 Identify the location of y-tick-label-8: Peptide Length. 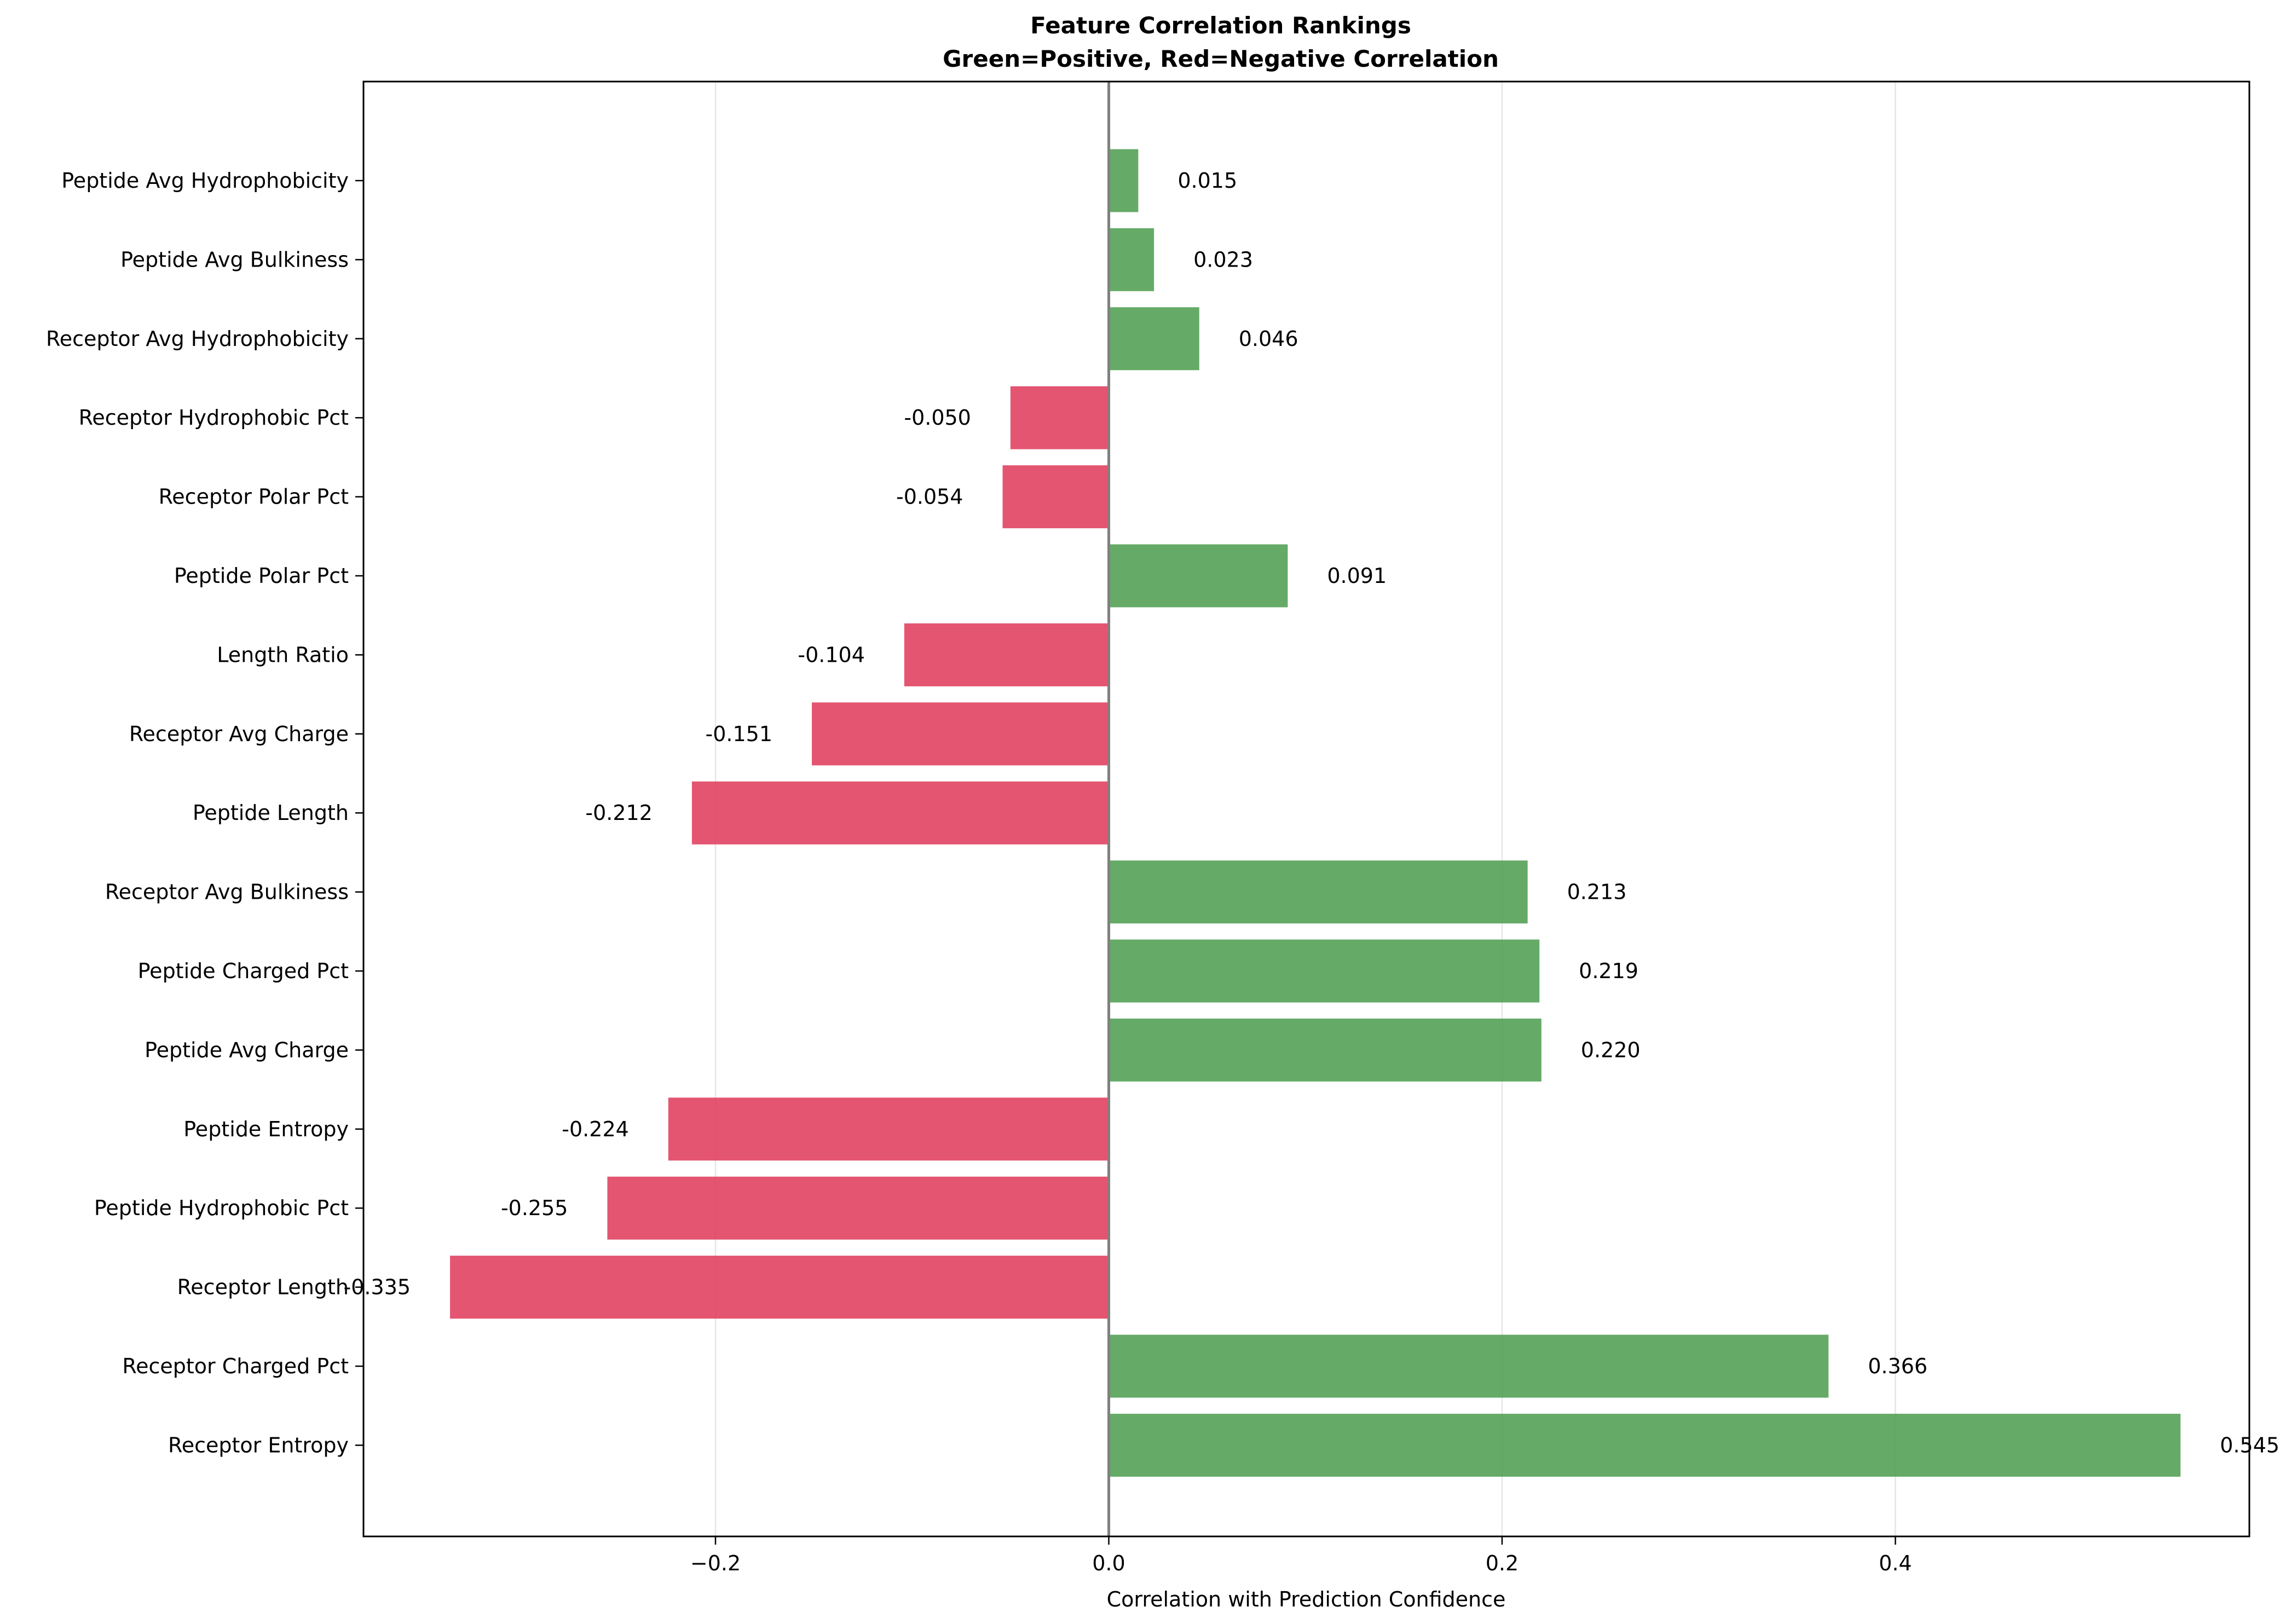
(271, 813).